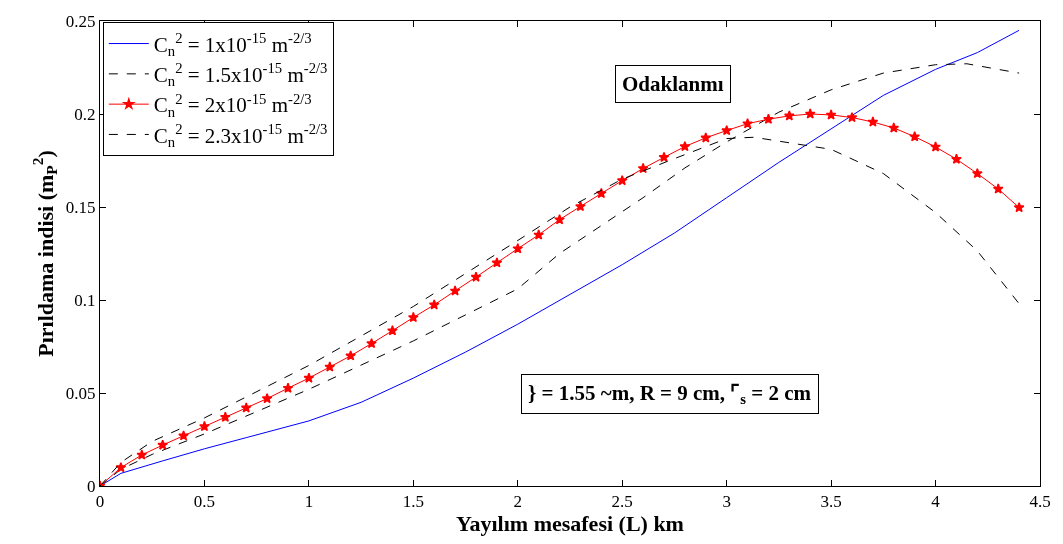  Describe the element at coordinates (670, 394) in the screenshot. I see `annotation: } = 1.55 ~m, R = 9 cm, ⌜$_{s}$ = 2 cm` at that location.